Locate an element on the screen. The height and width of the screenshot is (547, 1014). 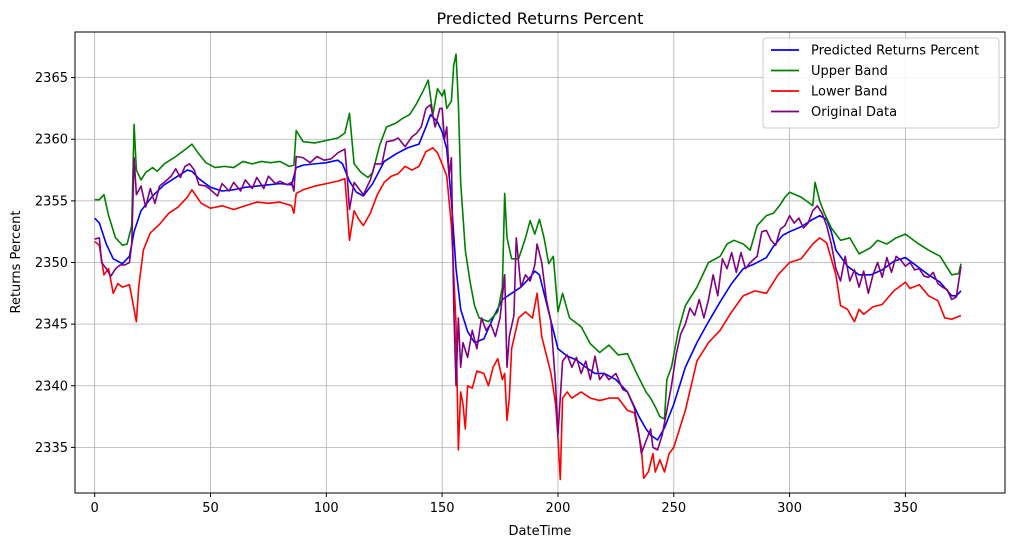
chart-title: Predicted Returns Percent is located at coordinates (540, 18).